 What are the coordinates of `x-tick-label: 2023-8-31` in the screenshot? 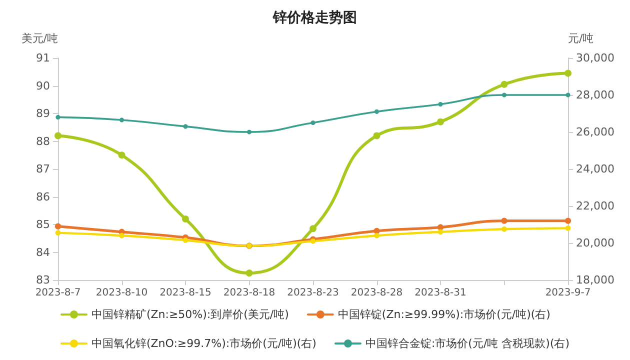 It's located at (440, 293).